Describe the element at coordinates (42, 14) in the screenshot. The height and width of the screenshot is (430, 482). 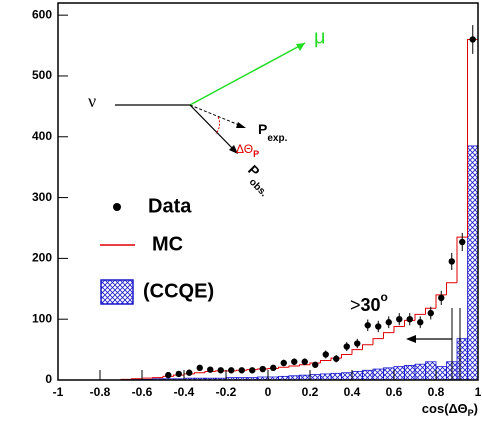
I see `y-tick-label: 600` at that location.